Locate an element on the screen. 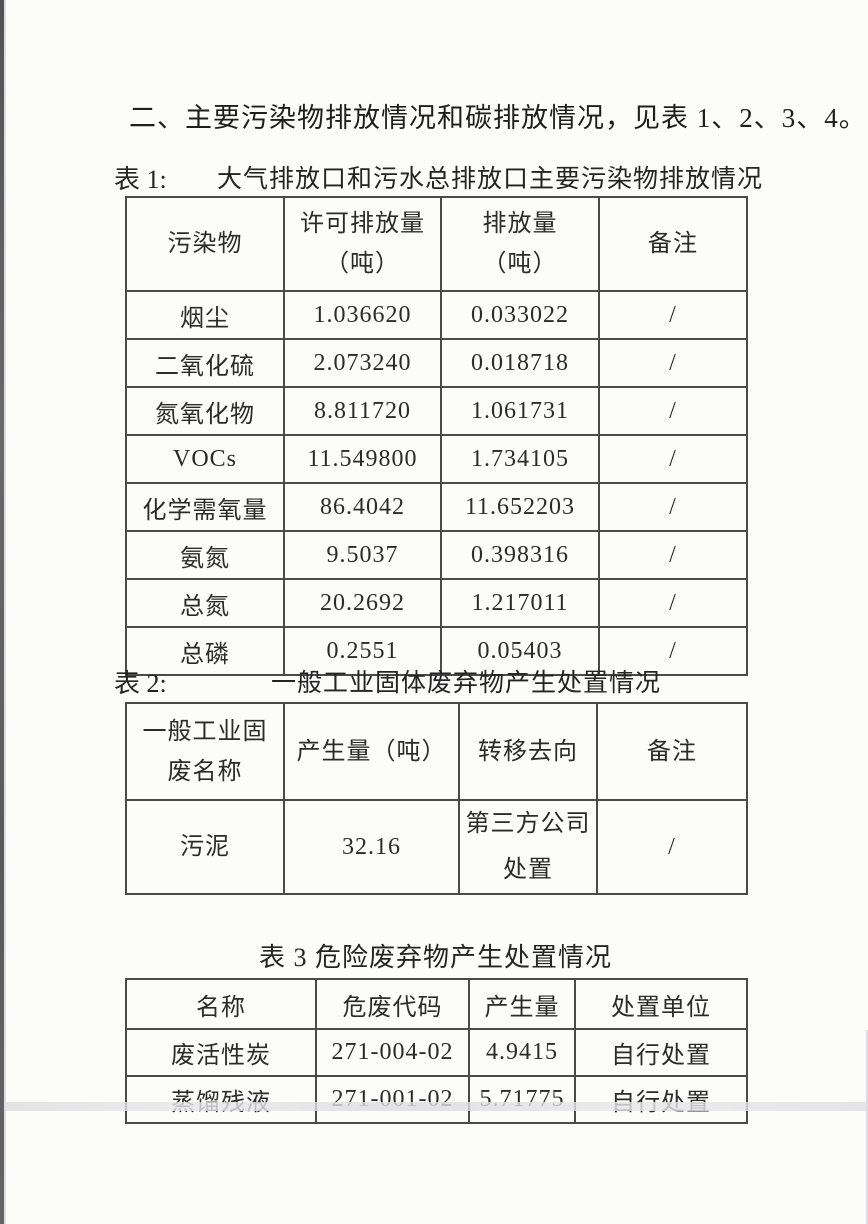  section-heading: 二、主要污染物排放情况和碳排放情况，见表 1、2、3、4。 is located at coordinates (498, 118).